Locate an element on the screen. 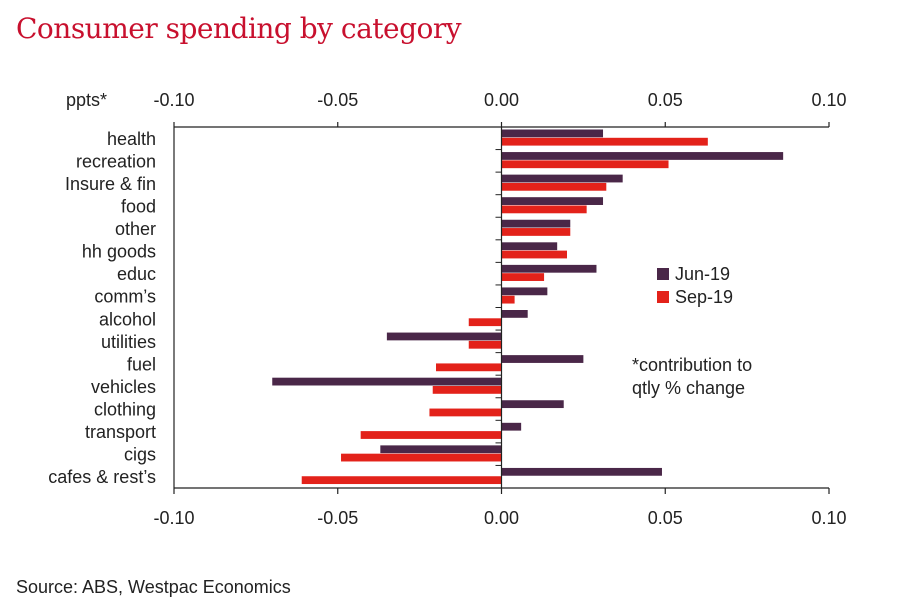 The width and height of the screenshot is (912, 616). source-note: Source: ABS, Westpac Economics is located at coordinates (153, 587).